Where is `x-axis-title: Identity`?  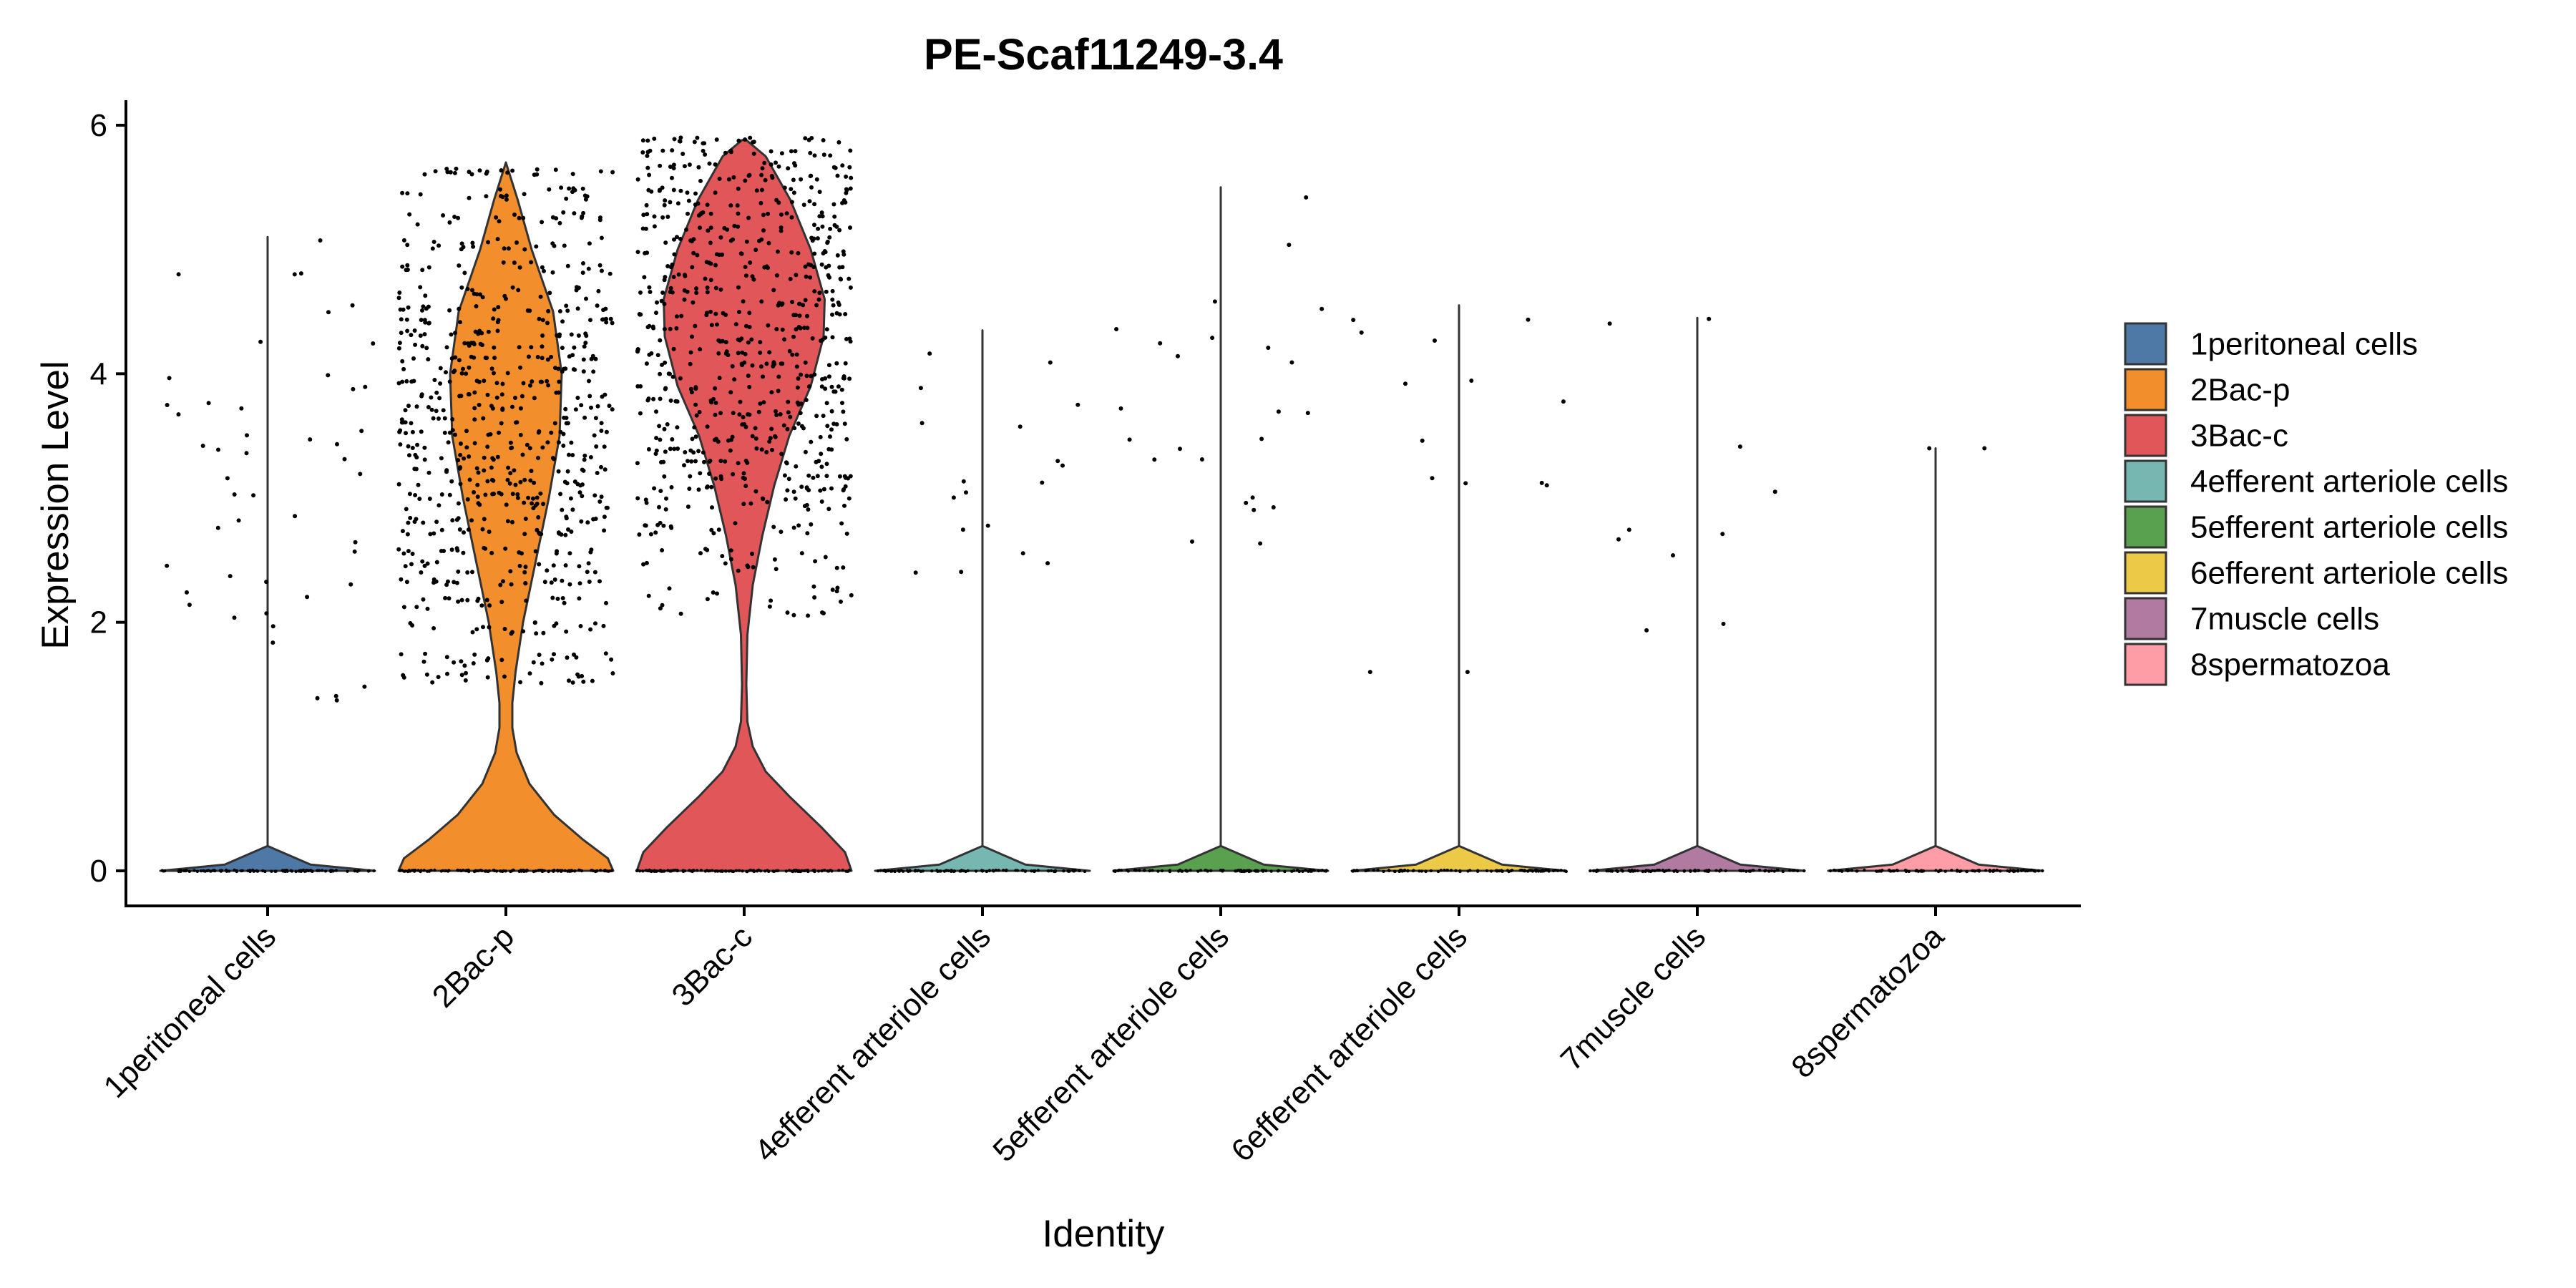
x-axis-title: Identity is located at coordinates (1104, 1234).